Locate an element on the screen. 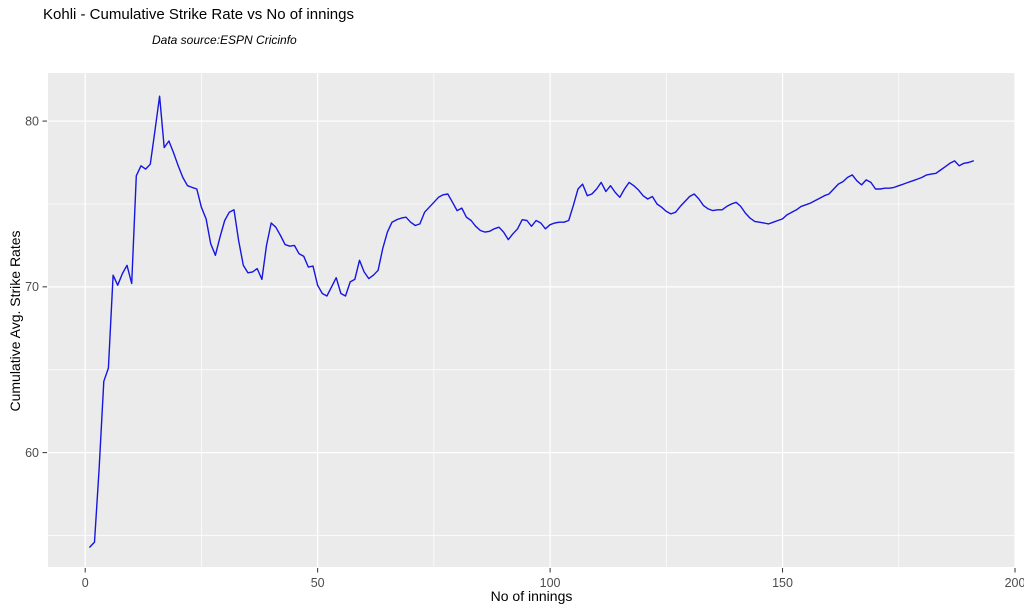 The image size is (1024, 614). x-tick-label: 0 is located at coordinates (85, 583).